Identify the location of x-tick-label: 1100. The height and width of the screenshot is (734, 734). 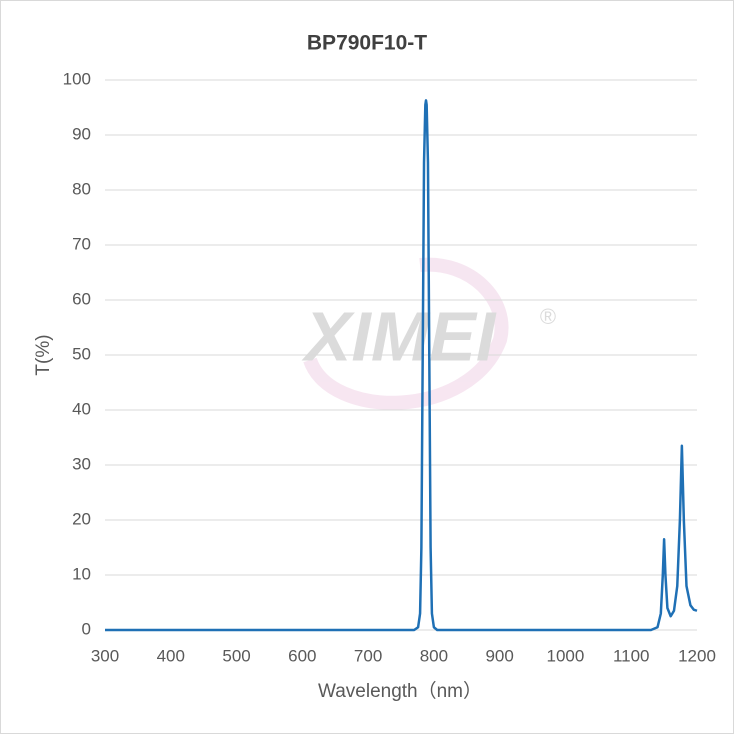
(631, 655).